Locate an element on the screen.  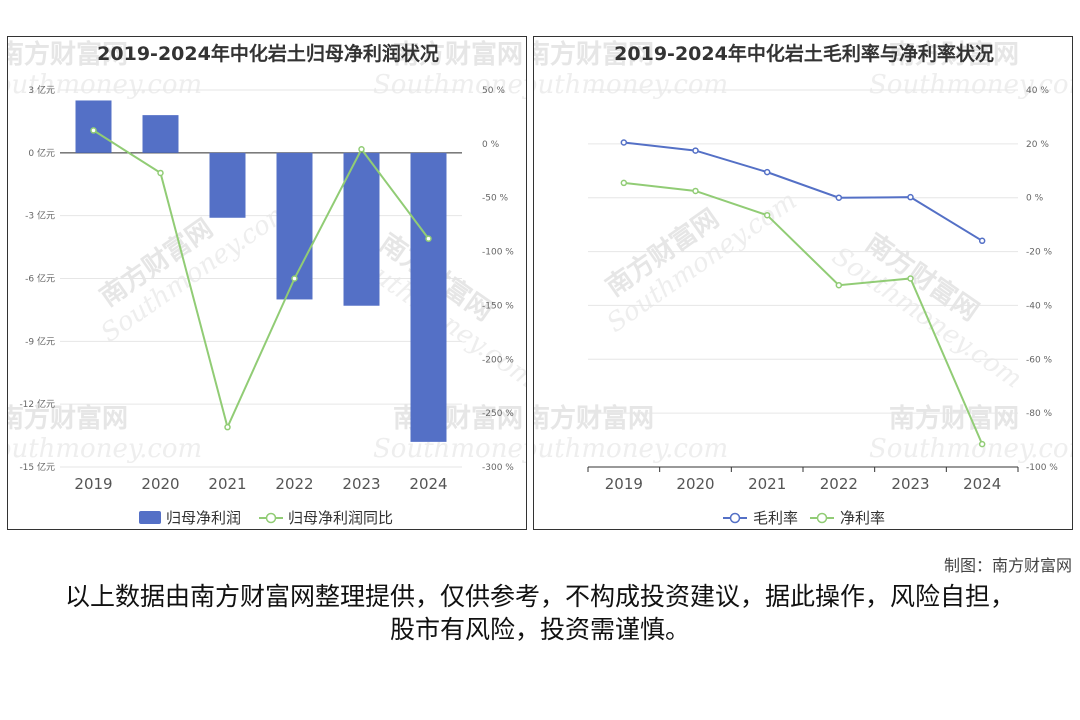
y-left-tick-label: -15 亿元 is located at coordinates (37, 467).